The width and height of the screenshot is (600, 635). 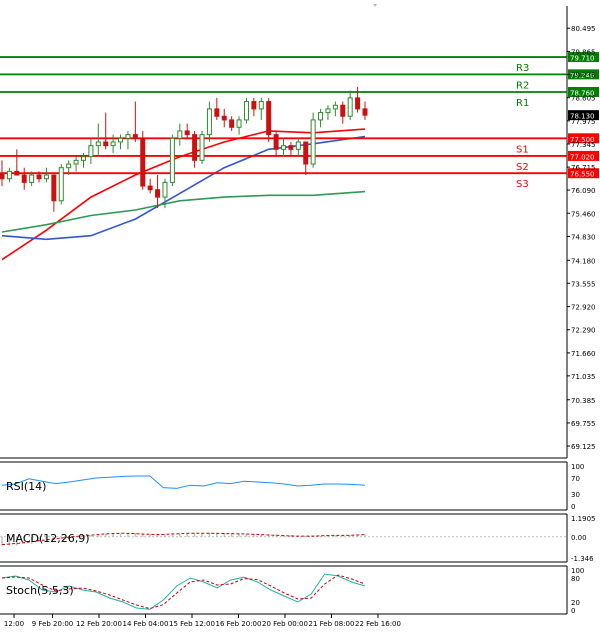 I want to click on price-tick-label: 74.830, so click(x=583, y=237).